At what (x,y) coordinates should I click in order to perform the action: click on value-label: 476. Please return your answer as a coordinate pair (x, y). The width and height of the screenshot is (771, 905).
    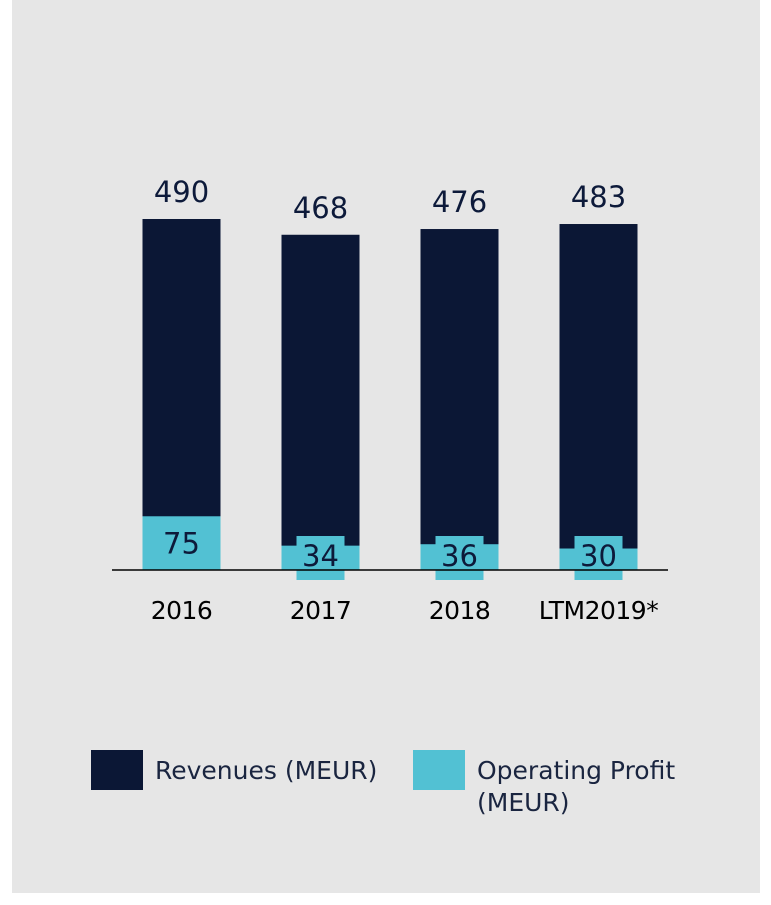
    Looking at the image, I should click on (459, 202).